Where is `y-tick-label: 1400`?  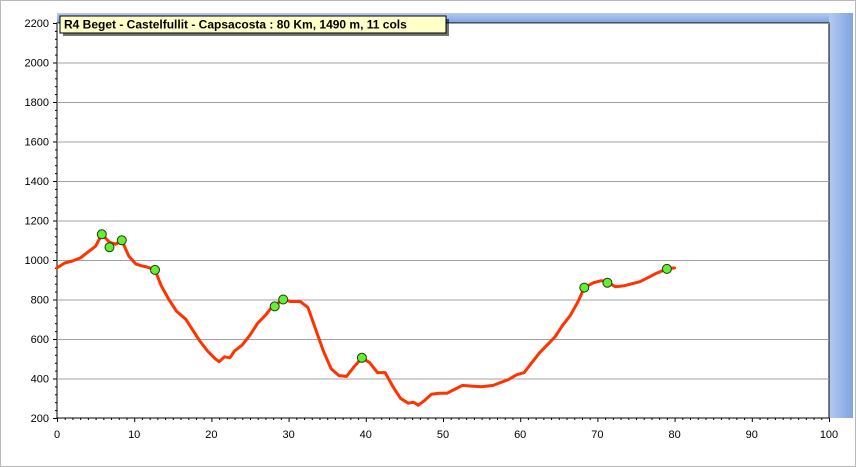
y-tick-label: 1400 is located at coordinates (37, 182).